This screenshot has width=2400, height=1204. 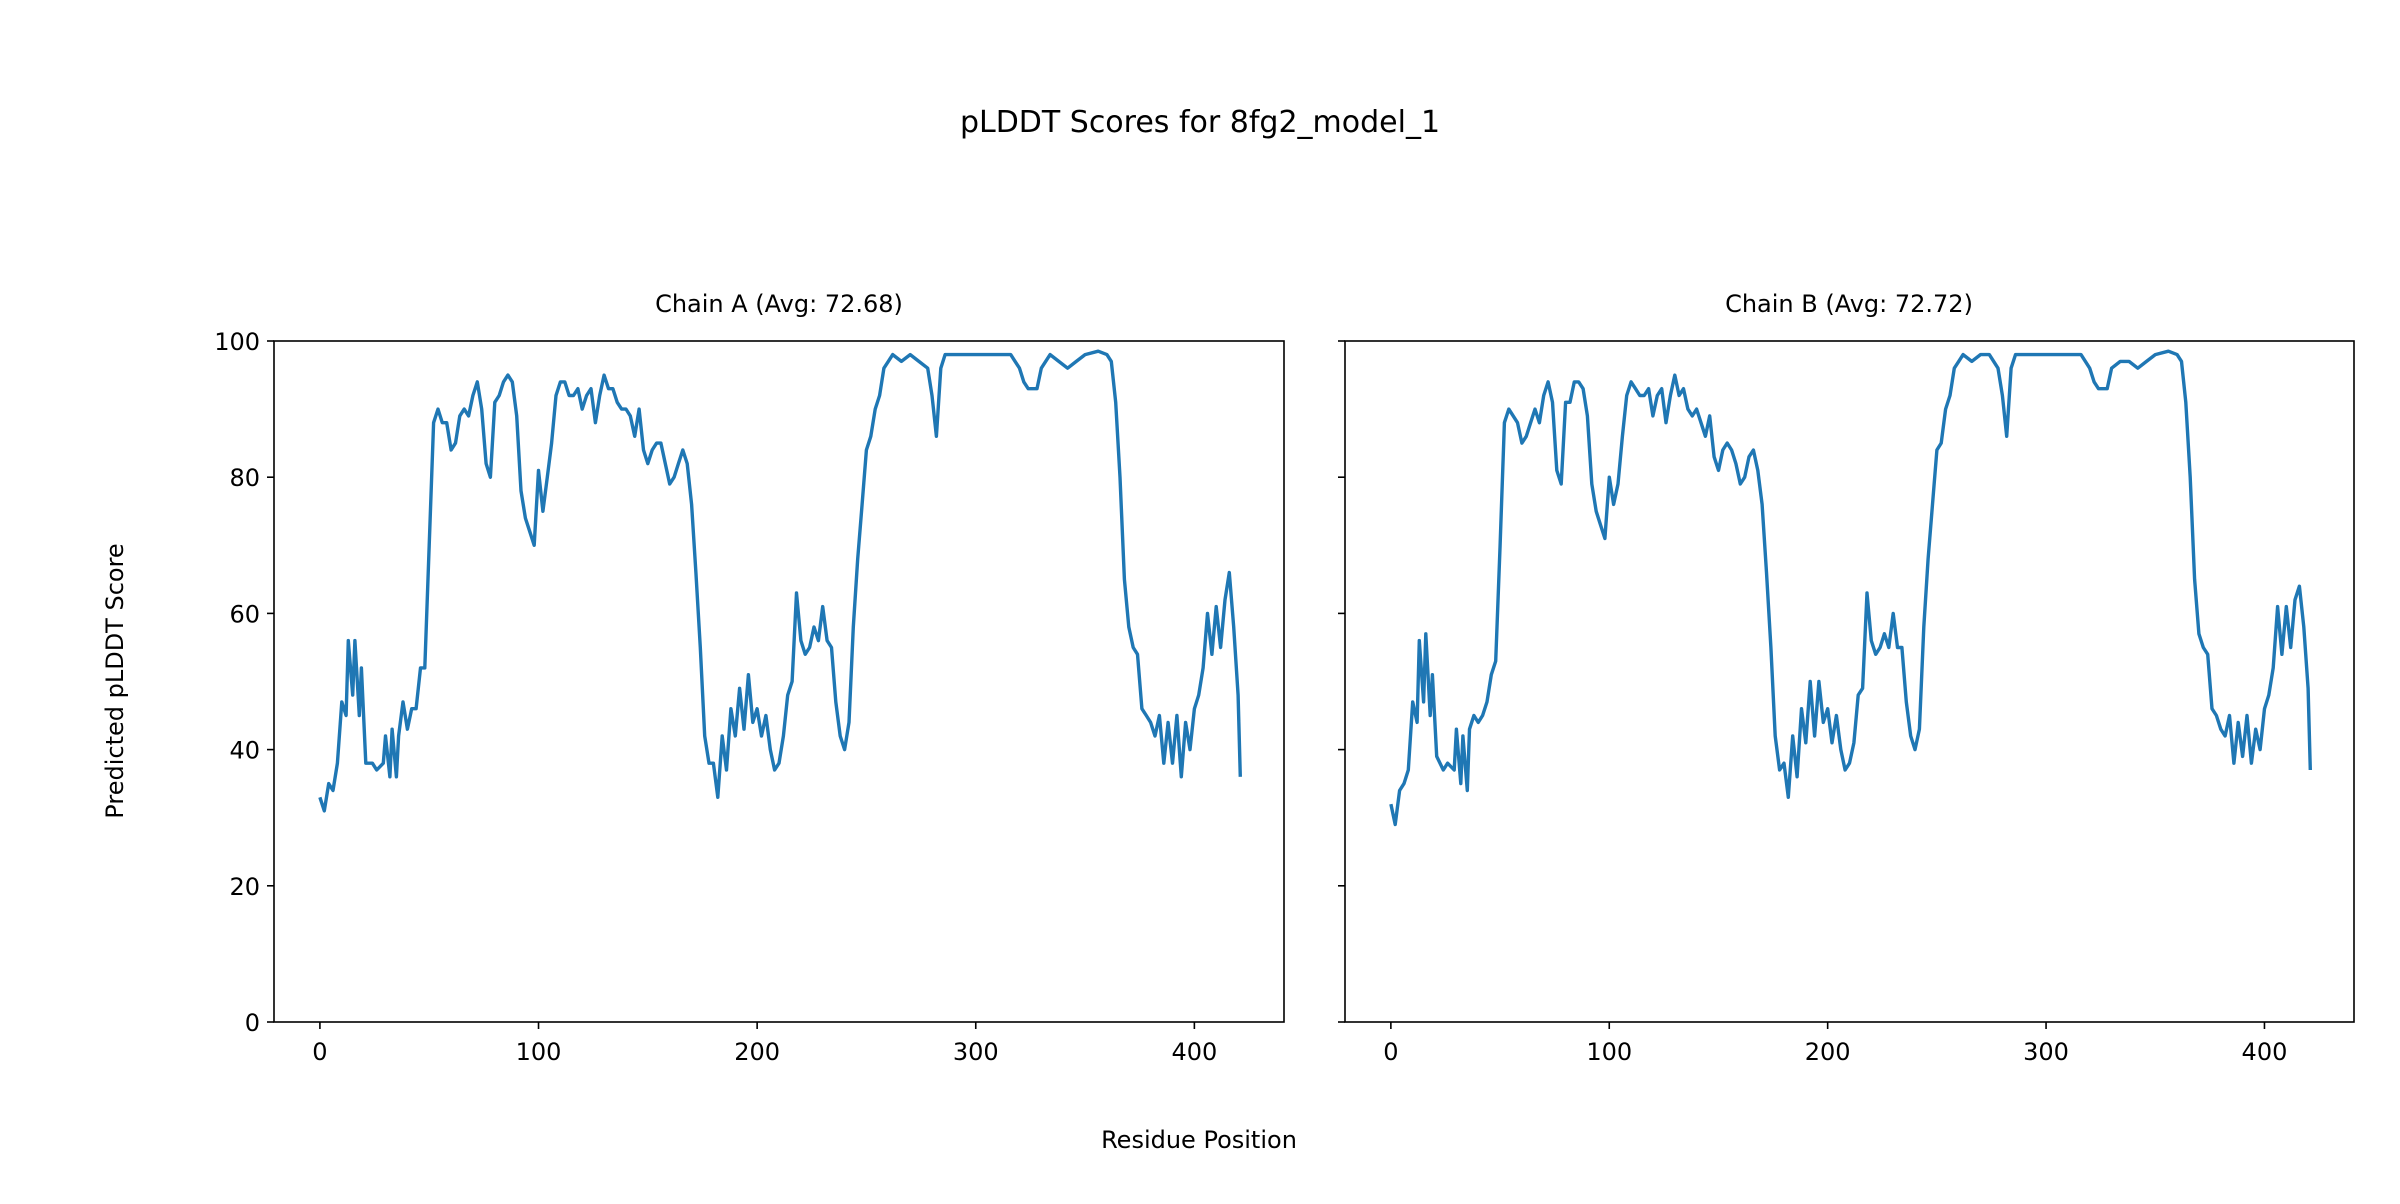 I want to click on figure-xlabel: Residue Position, so click(x=1199, y=1140).